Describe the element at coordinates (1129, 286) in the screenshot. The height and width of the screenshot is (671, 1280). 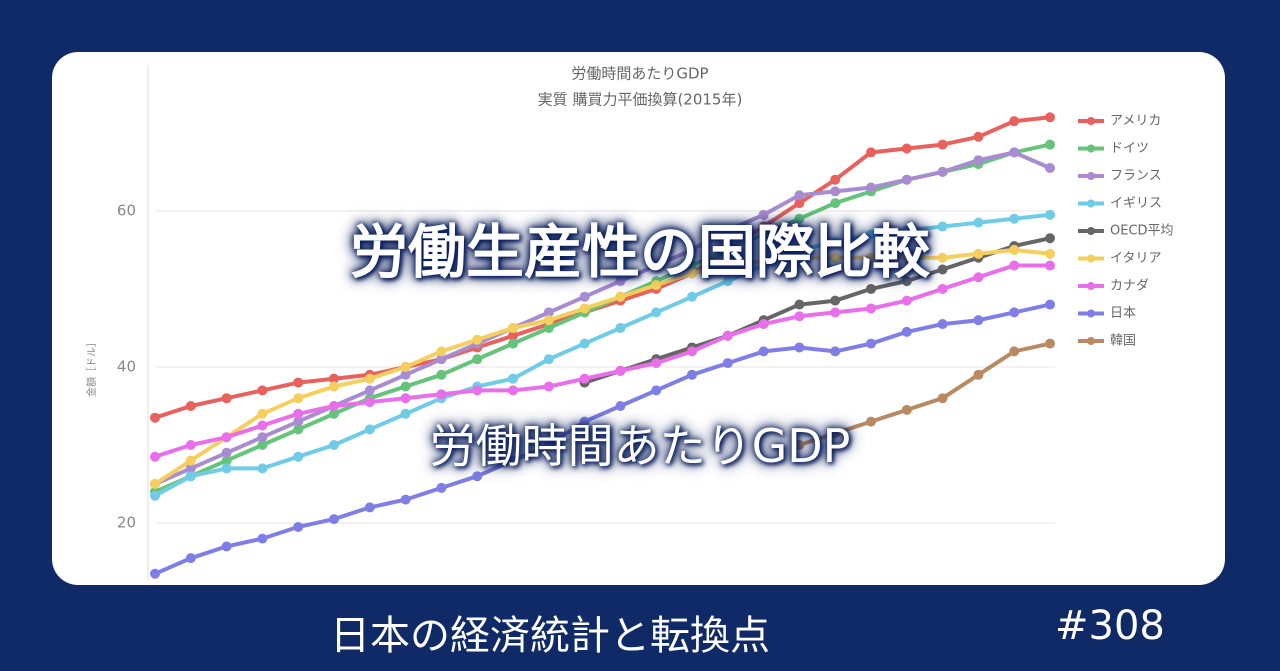
I see `legend-label: カナダ` at that location.